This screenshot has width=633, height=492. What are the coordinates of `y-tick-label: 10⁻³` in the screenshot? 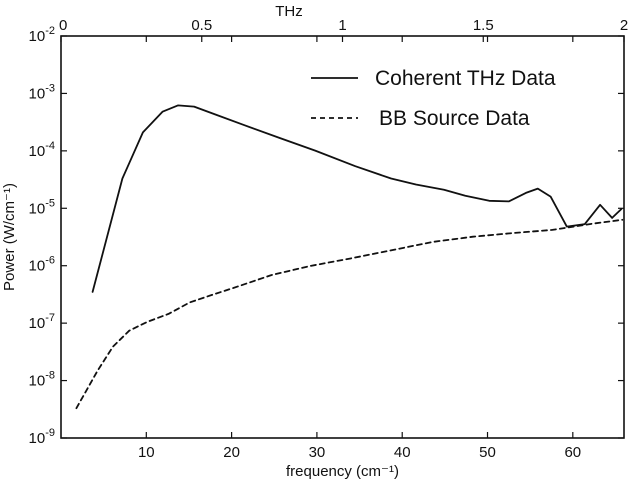 It's located at (42, 92).